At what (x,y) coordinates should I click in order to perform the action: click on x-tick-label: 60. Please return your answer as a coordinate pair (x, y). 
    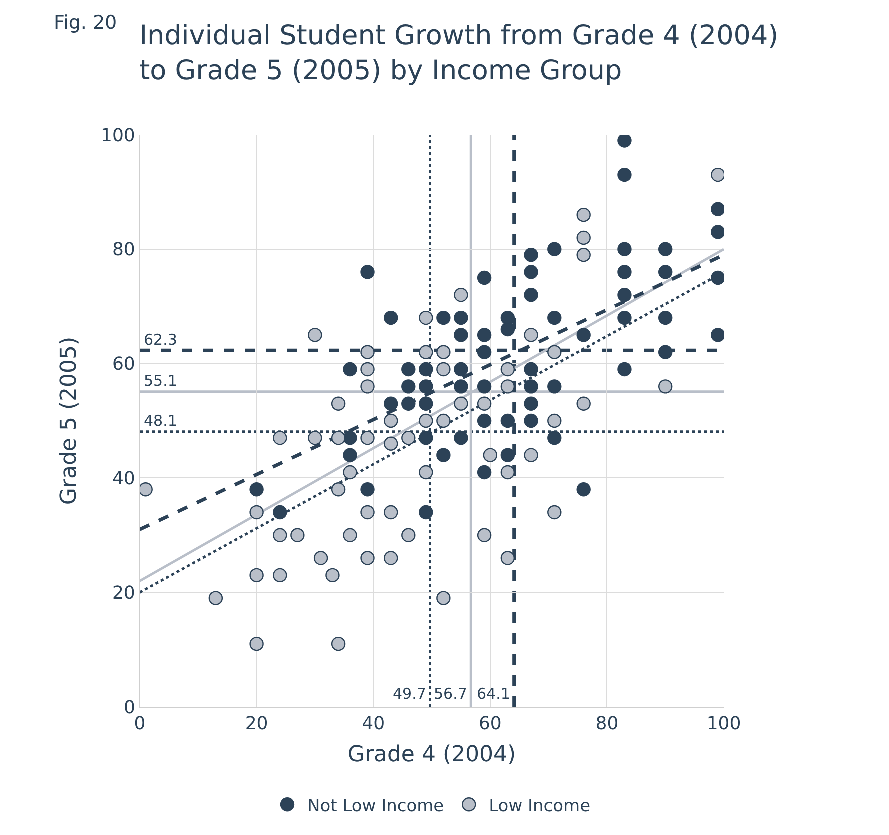
    Looking at the image, I should click on (490, 724).